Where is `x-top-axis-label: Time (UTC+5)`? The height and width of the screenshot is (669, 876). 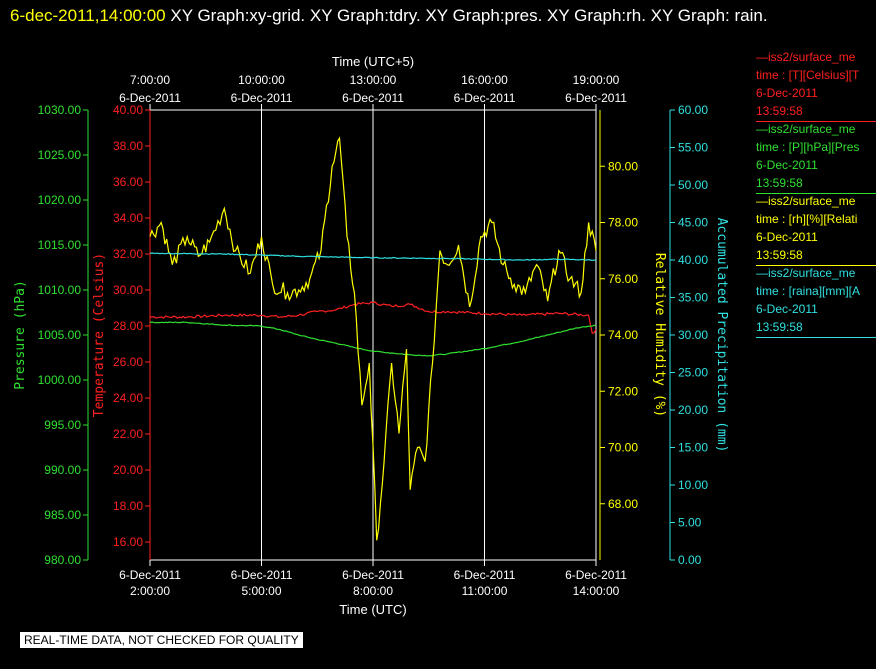
x-top-axis-label: Time (UTC+5) is located at coordinates (373, 61).